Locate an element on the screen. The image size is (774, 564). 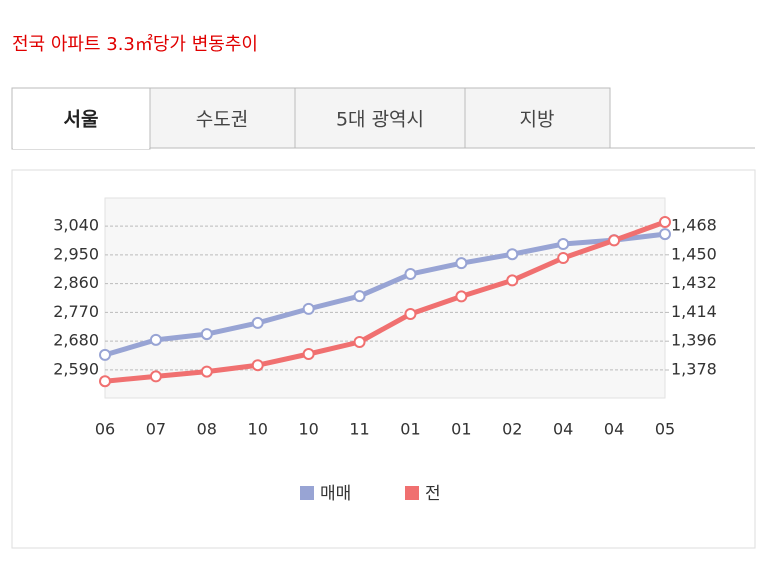
y-tick-label: 2,680 is located at coordinates (76, 340).